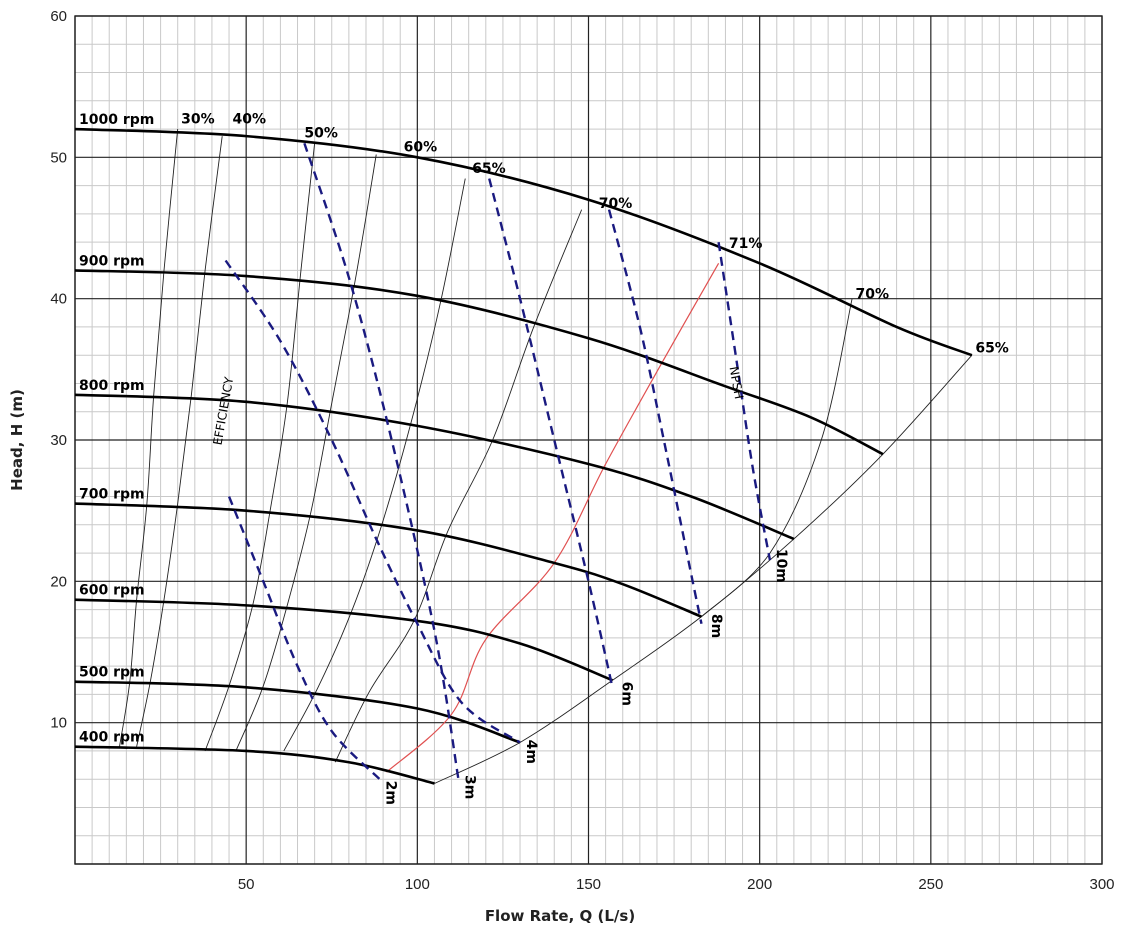  What do you see at coordinates (58, 440) in the screenshot?
I see `y-tick-label: 30` at bounding box center [58, 440].